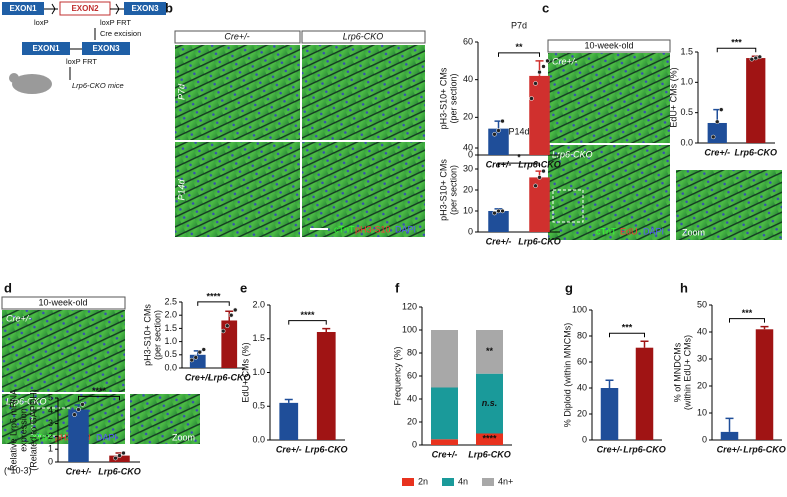 This screenshot has width=787, height=497. Describe the element at coordinates (397, 287) in the screenshot. I see `panel-letter: f` at that location.